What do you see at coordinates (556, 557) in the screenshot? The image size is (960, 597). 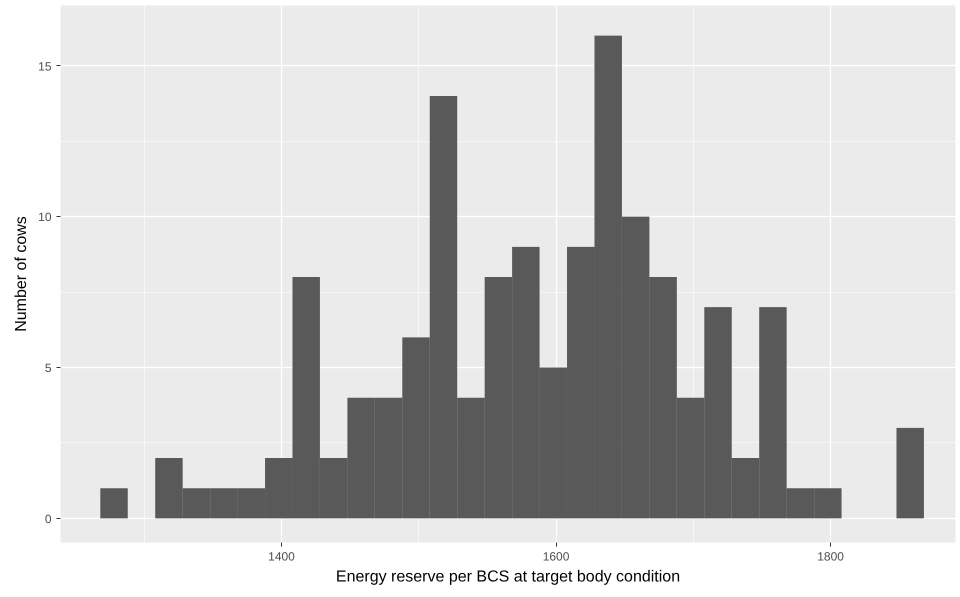 I see `x-tick-label: 1600` at bounding box center [556, 557].